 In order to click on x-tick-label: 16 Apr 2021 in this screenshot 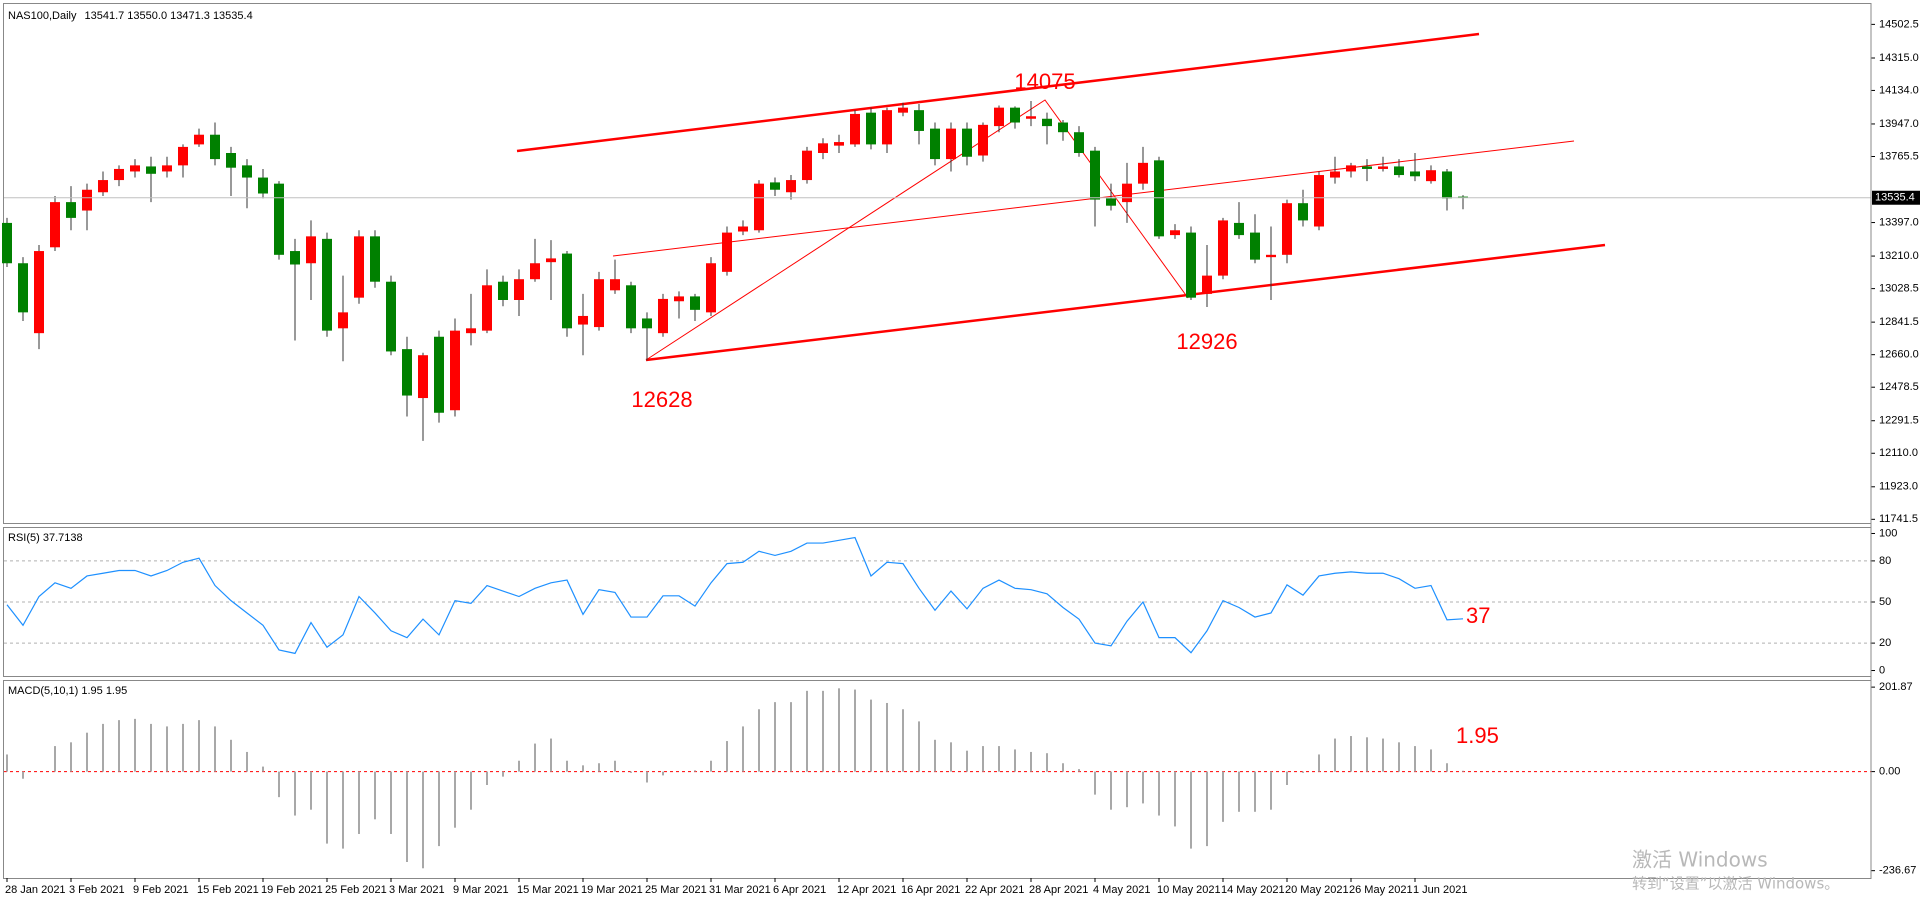, I will do `click(930, 890)`.